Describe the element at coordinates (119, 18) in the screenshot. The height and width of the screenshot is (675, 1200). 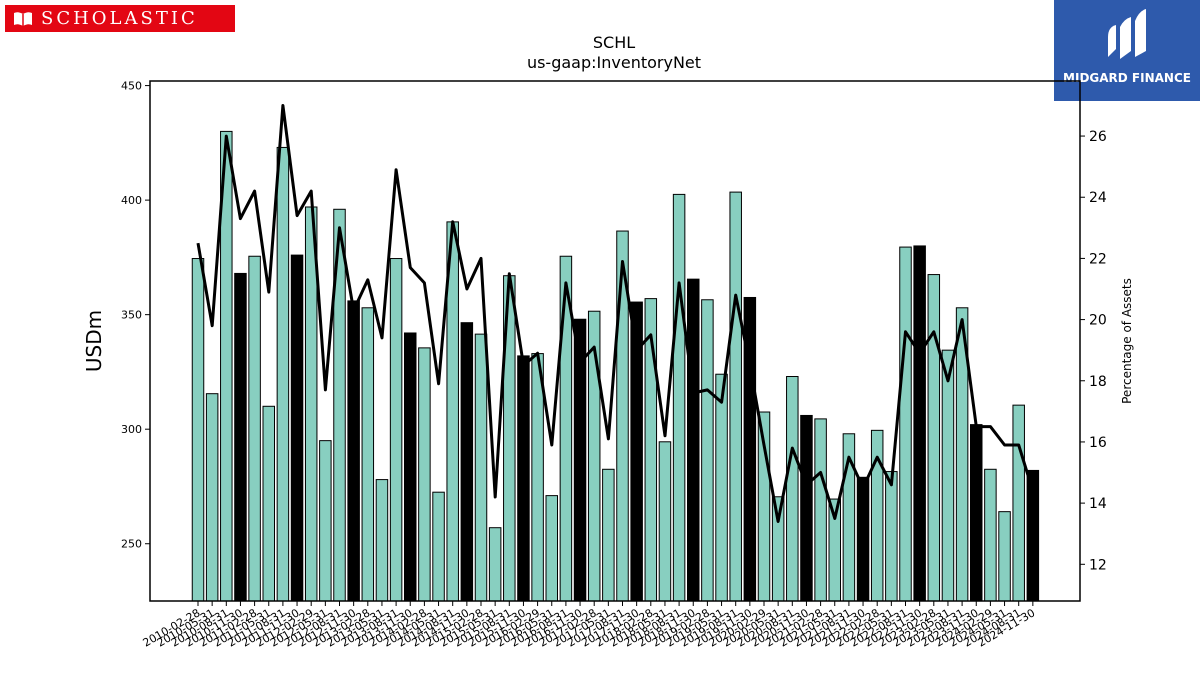
I see `scholastic-wordmark: SCHOLASTIC` at that location.